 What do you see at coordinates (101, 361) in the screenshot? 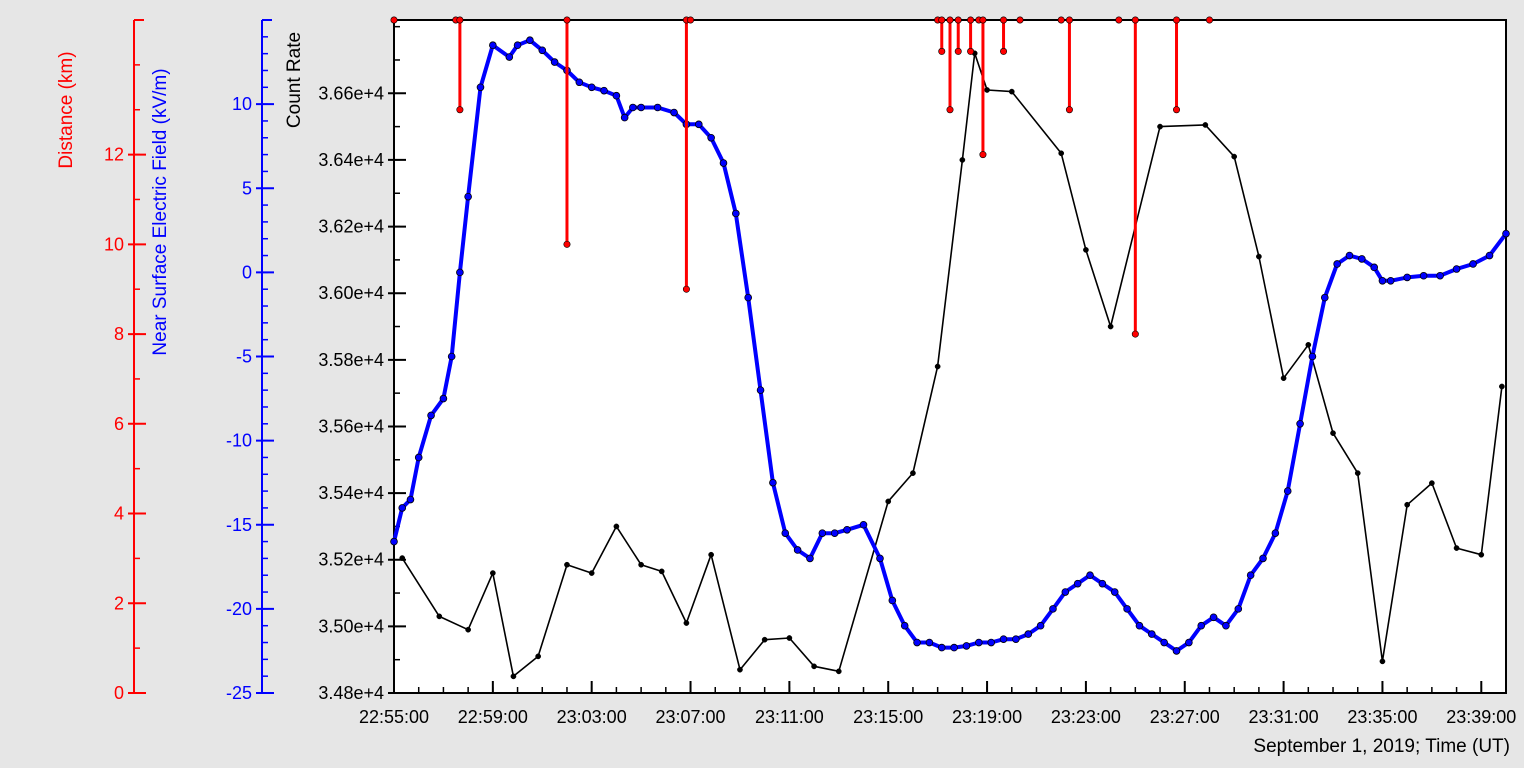
I see `distance-axis: 0 2 4 6 8 10 12 Distance (km)` at bounding box center [101, 361].